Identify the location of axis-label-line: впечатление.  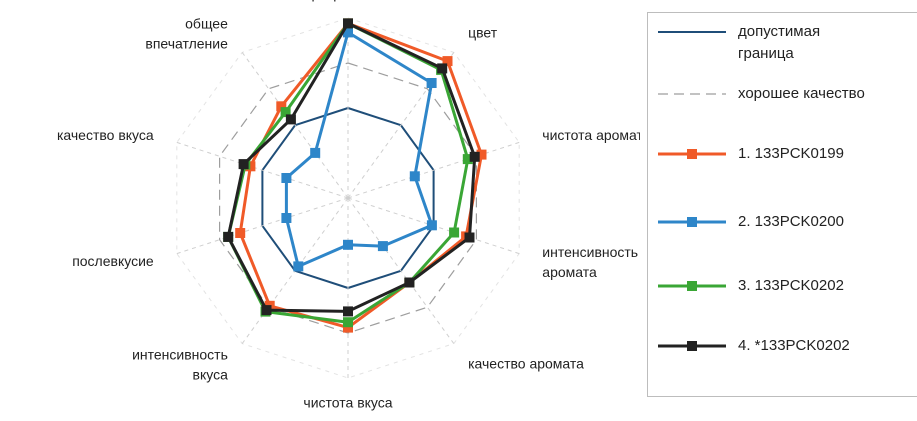
(186, 44).